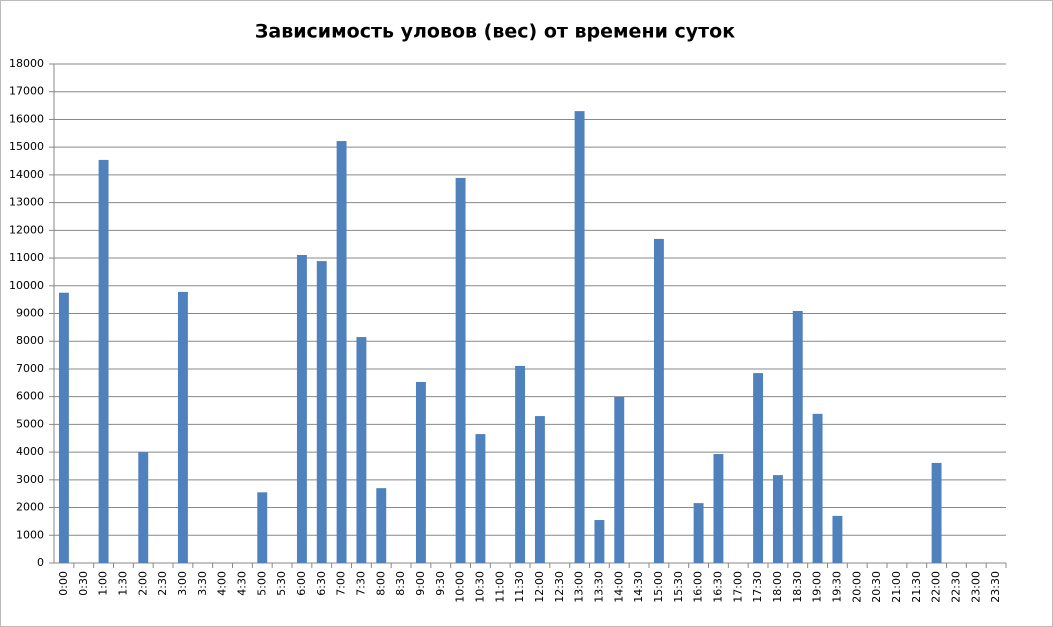 The height and width of the screenshot is (627, 1053). What do you see at coordinates (440, 583) in the screenshot?
I see `x-tick-label: 9:30` at bounding box center [440, 583].